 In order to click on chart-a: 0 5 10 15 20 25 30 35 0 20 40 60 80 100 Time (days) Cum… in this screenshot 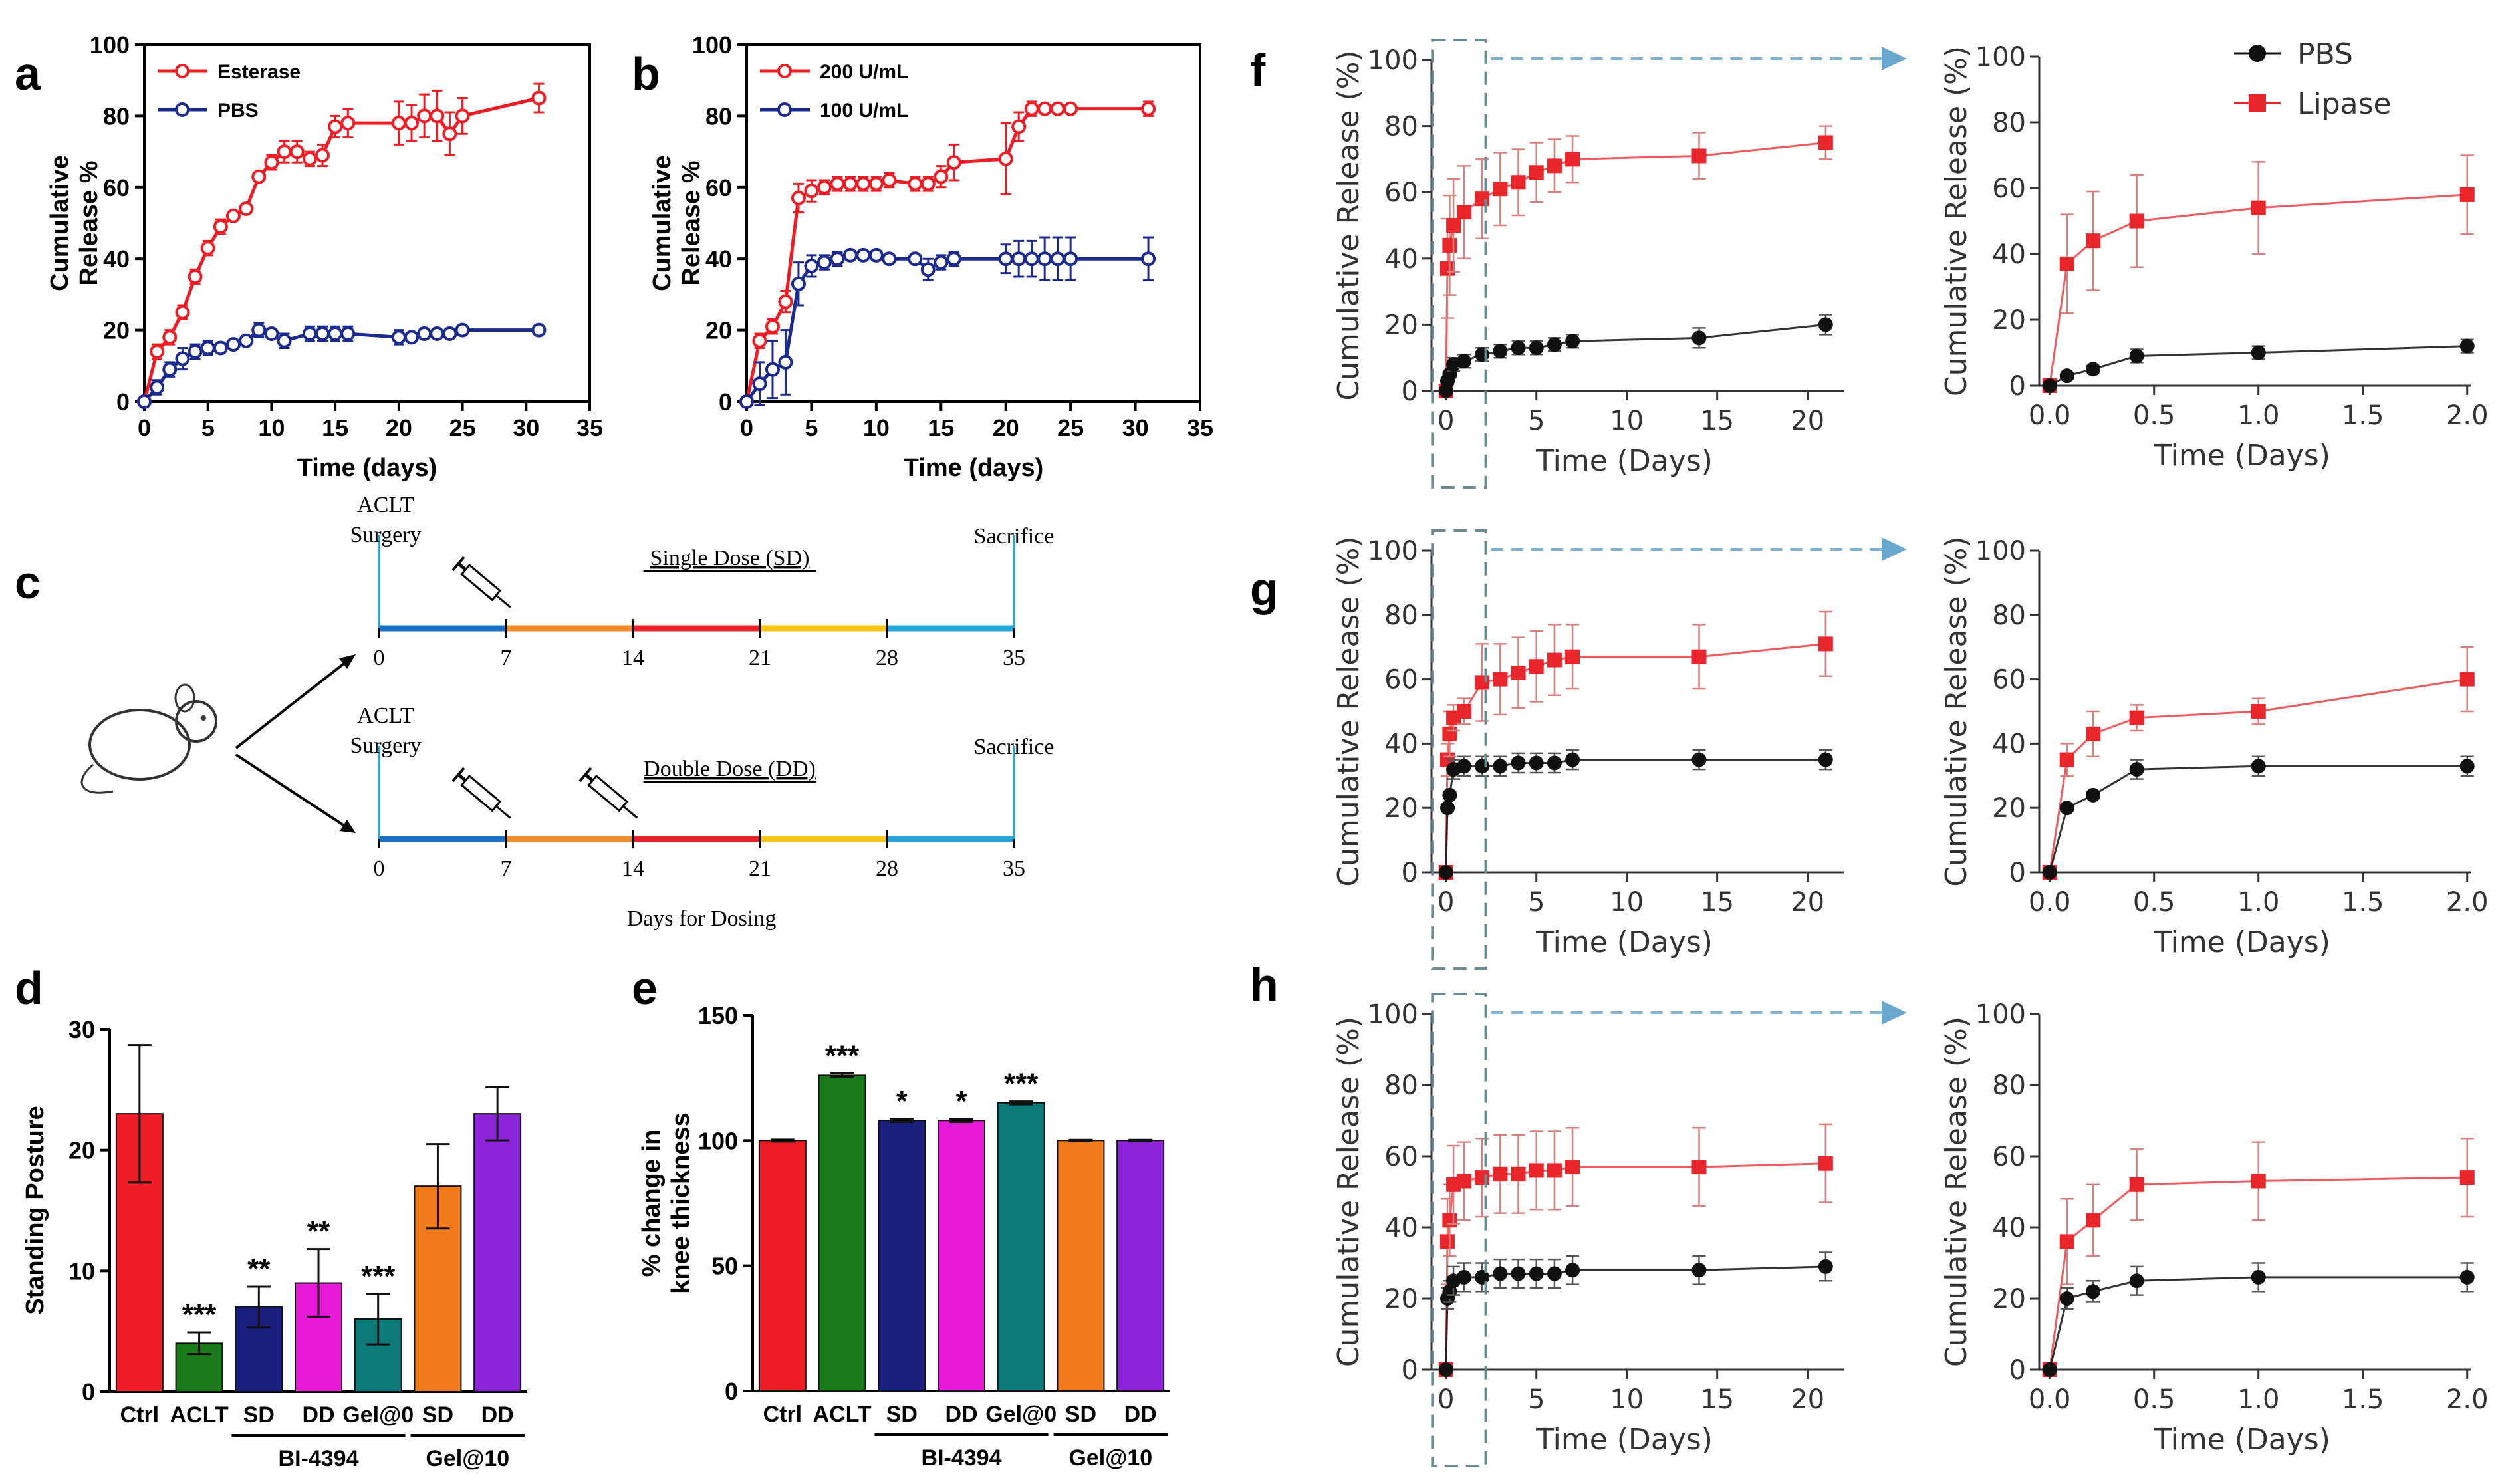, I will do `click(324, 256)`.